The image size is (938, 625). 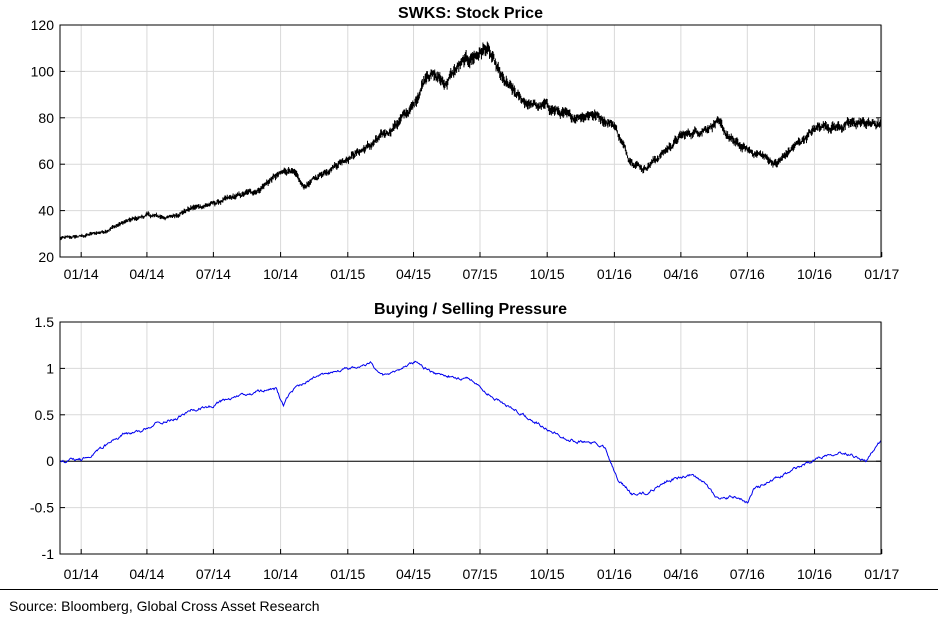 What do you see at coordinates (46, 118) in the screenshot?
I see `y-tick-label: 80` at bounding box center [46, 118].